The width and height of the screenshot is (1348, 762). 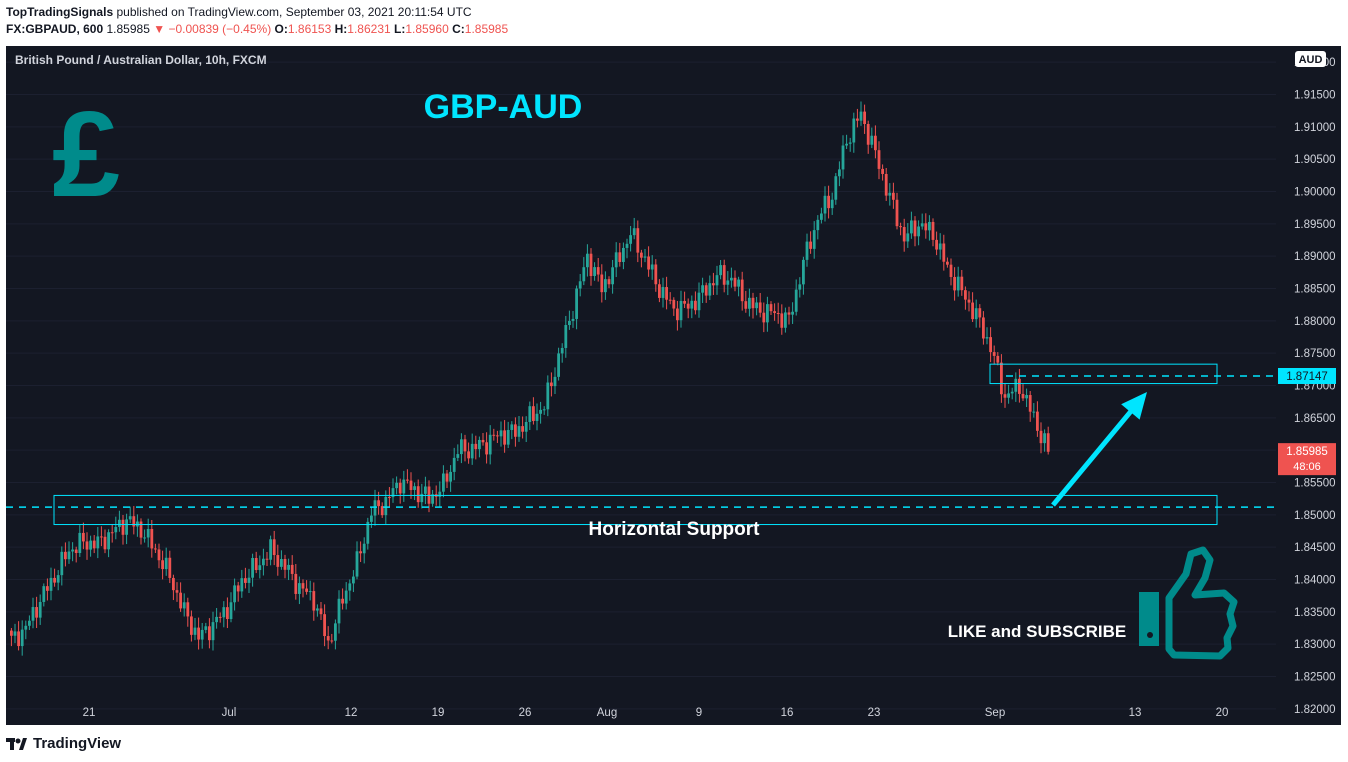 What do you see at coordinates (1103, 374) in the screenshot?
I see `resistance-zone-box` at bounding box center [1103, 374].